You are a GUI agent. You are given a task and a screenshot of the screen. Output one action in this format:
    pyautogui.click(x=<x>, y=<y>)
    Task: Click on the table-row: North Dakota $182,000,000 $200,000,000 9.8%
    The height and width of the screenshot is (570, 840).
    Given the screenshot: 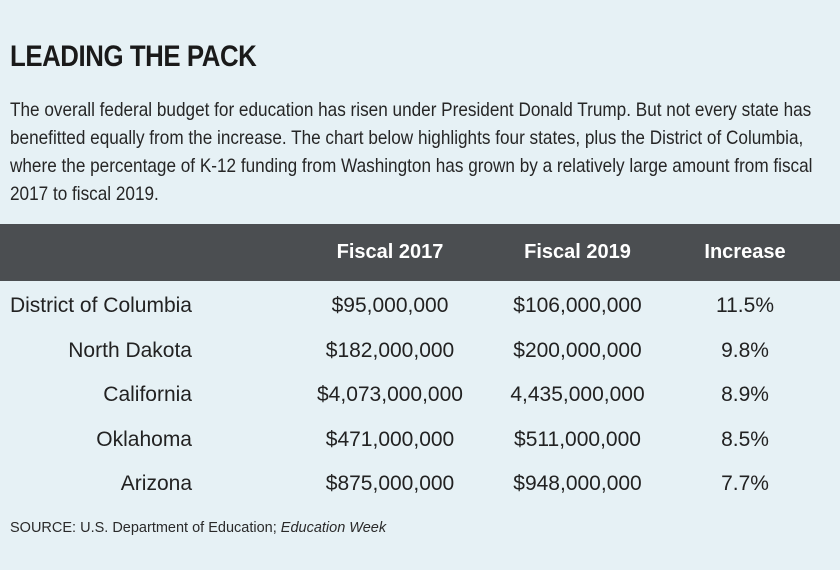 What is the action you would take?
    pyautogui.click(x=420, y=351)
    